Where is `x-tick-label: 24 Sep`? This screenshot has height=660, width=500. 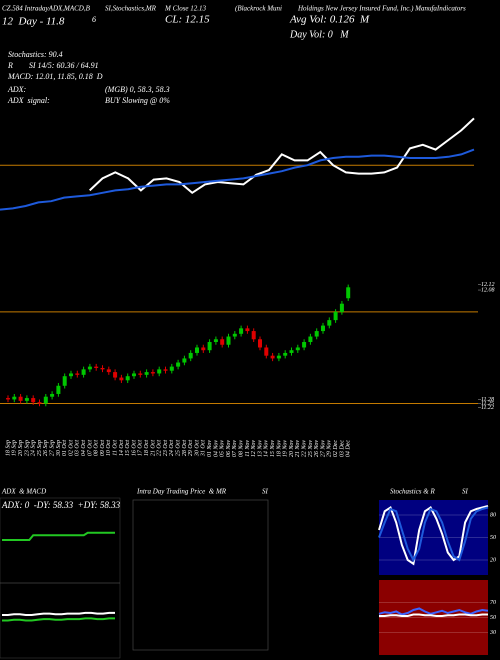 x-tick-label: 24 Sep is located at coordinates (33, 448).